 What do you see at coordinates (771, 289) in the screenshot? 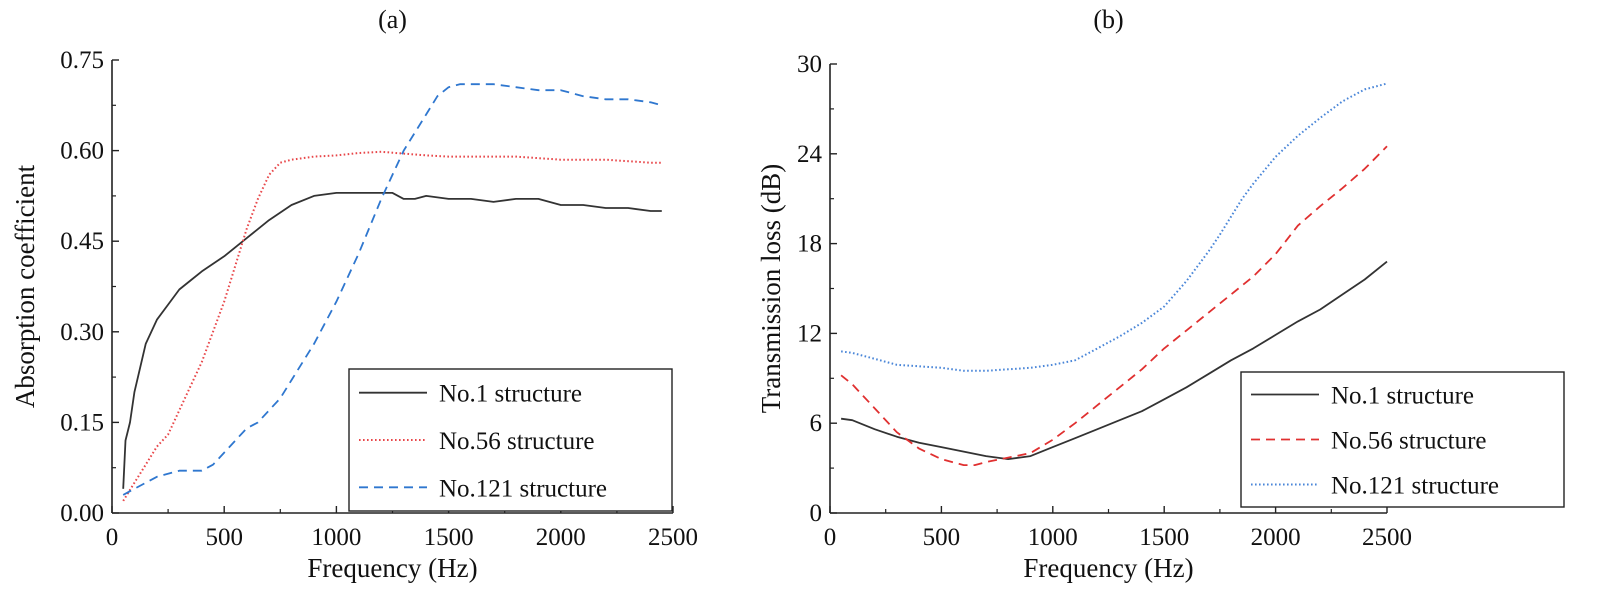
I see `y-axis-title: Transmission loss (dB)` at bounding box center [771, 289].